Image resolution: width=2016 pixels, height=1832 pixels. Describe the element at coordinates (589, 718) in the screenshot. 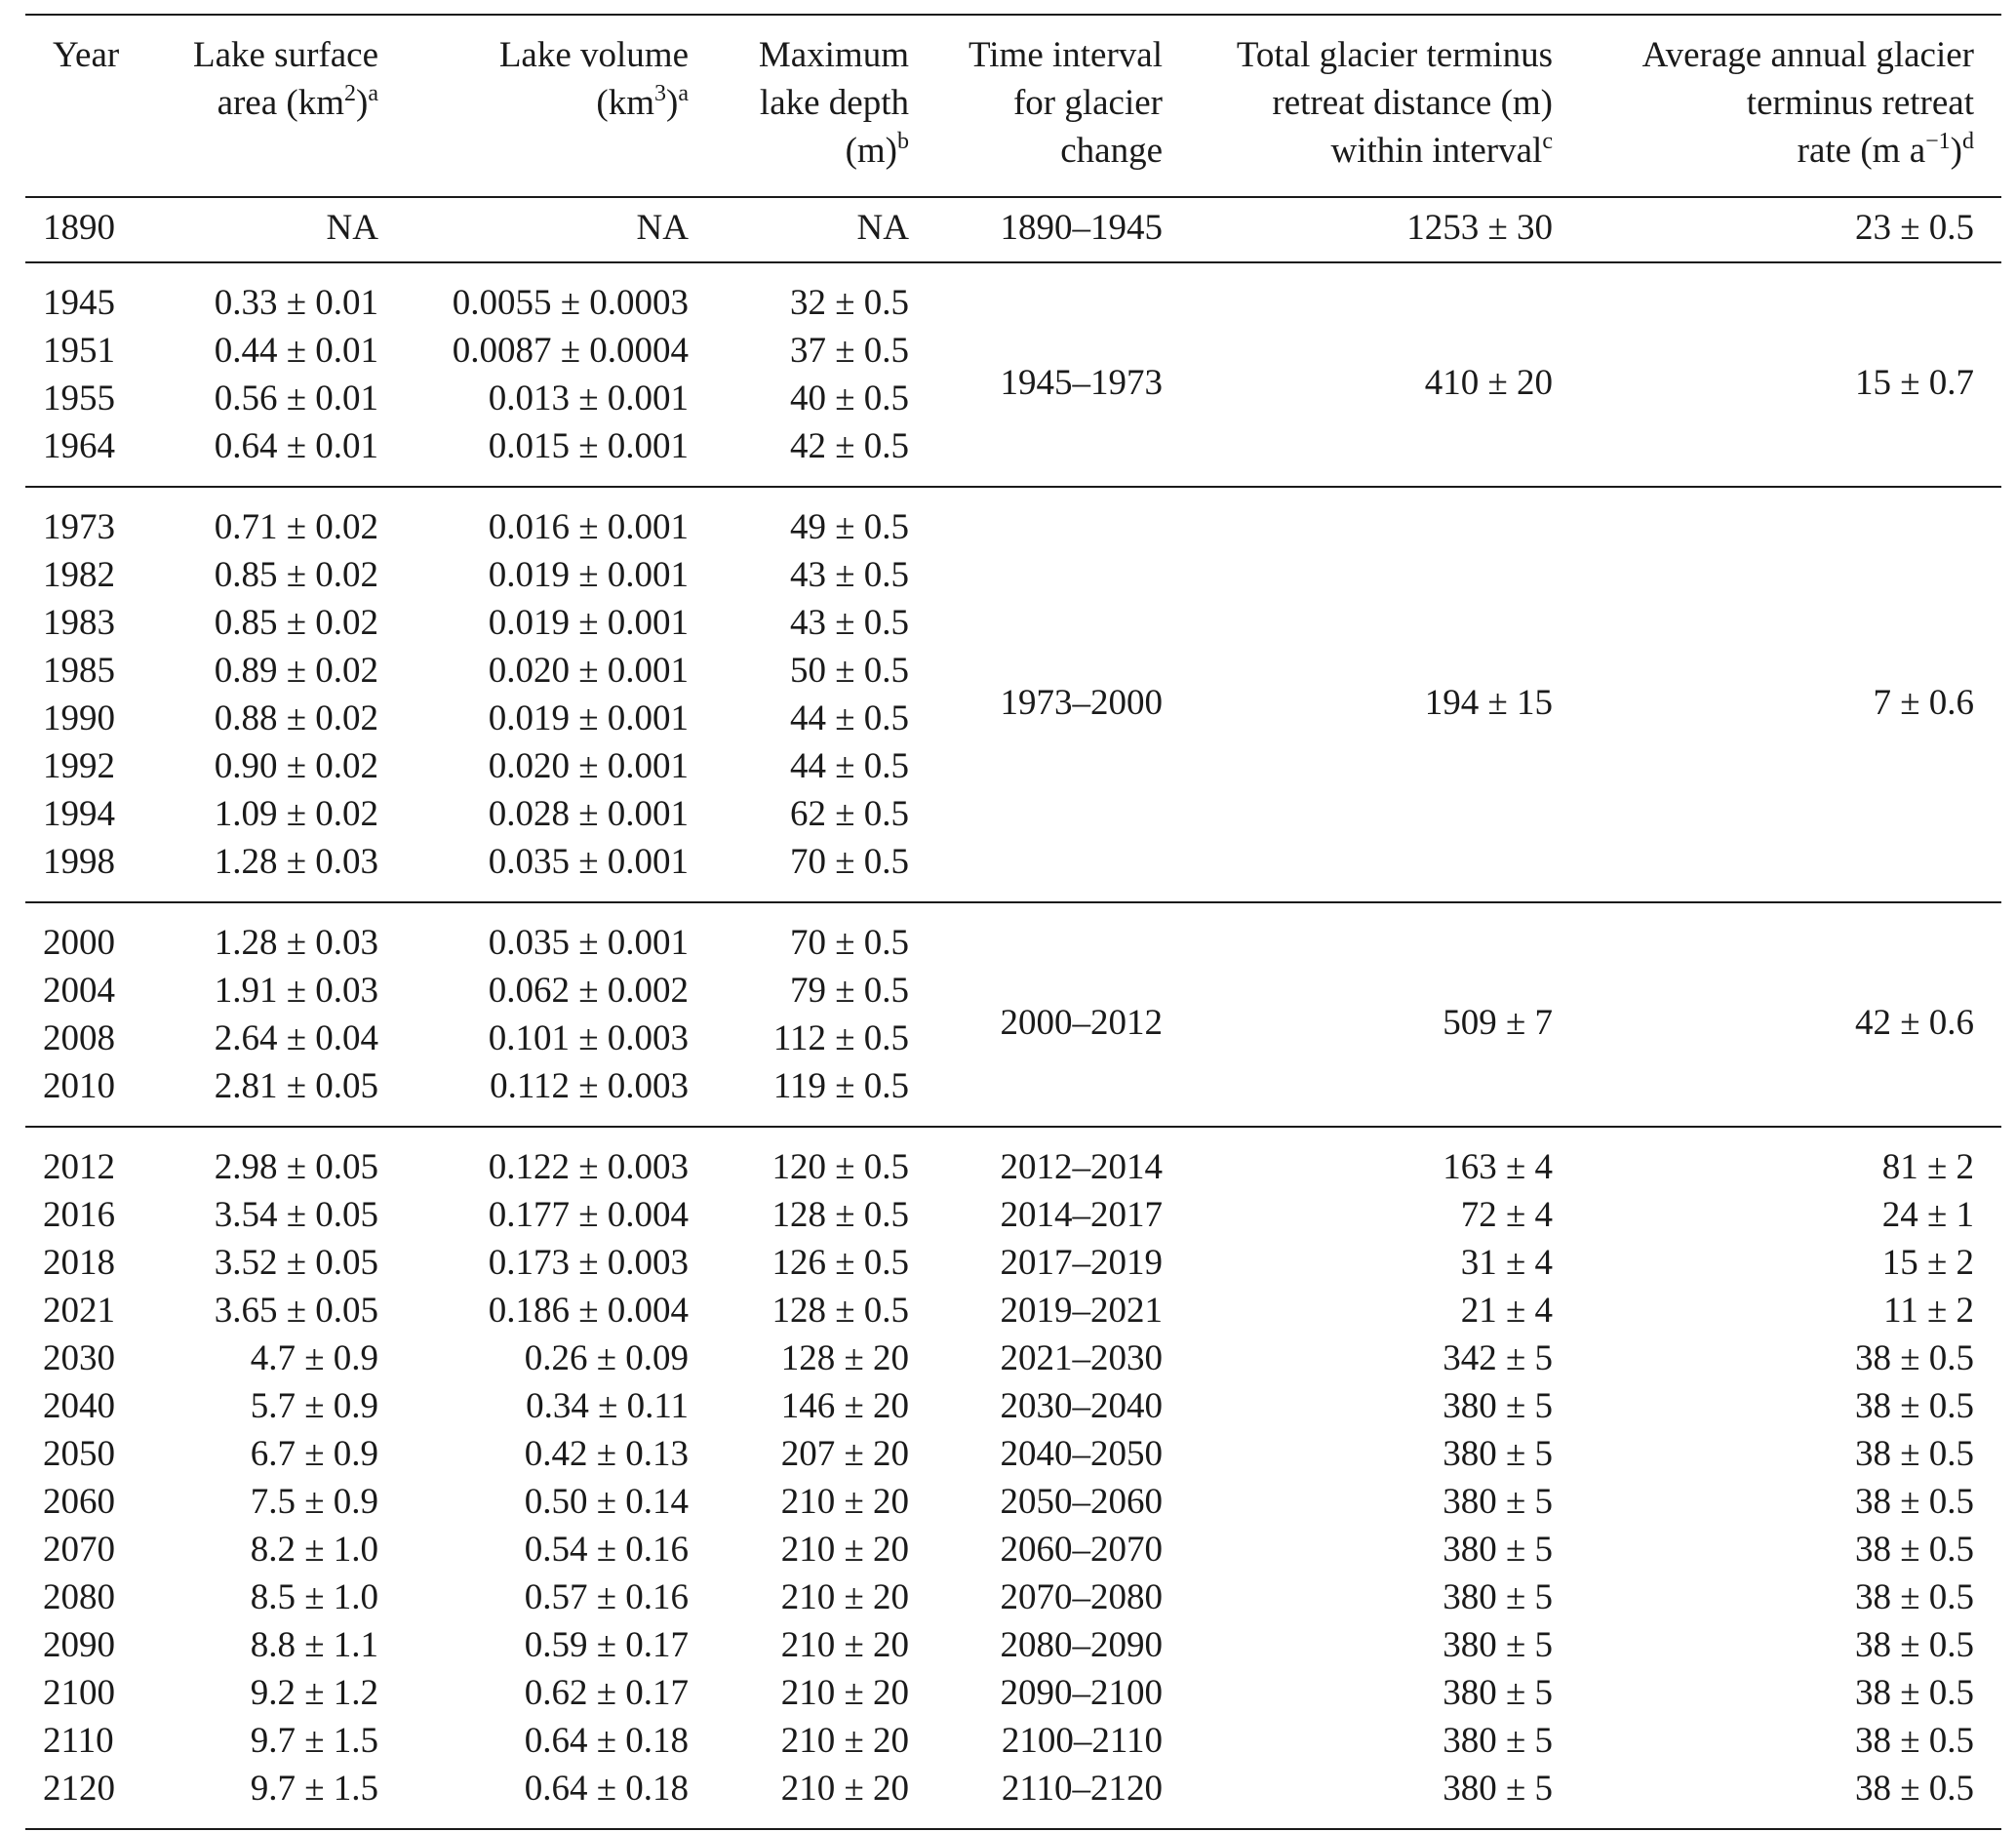

I see `cell-lake-volume: 0.019 ± 0.001` at that location.